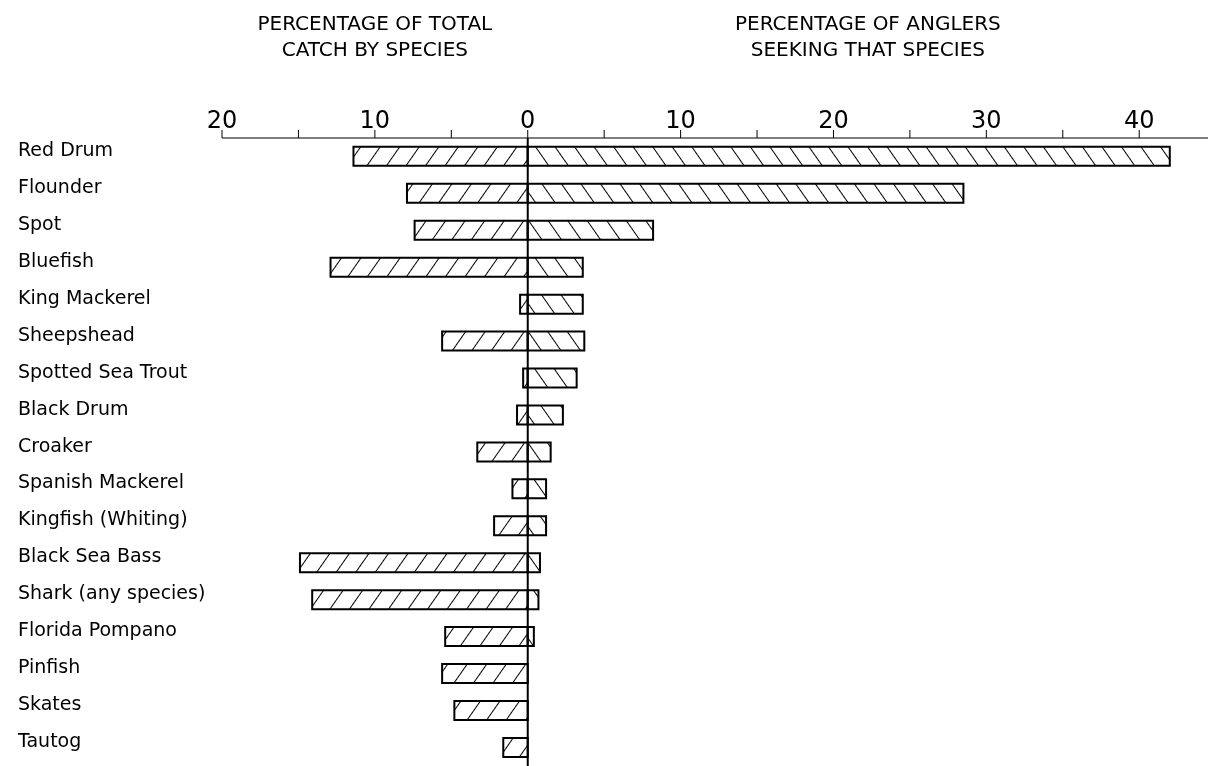 Image resolution: width=1218 pixels, height=766 pixels. I want to click on y-tick-label: Red Drum, so click(66, 148).